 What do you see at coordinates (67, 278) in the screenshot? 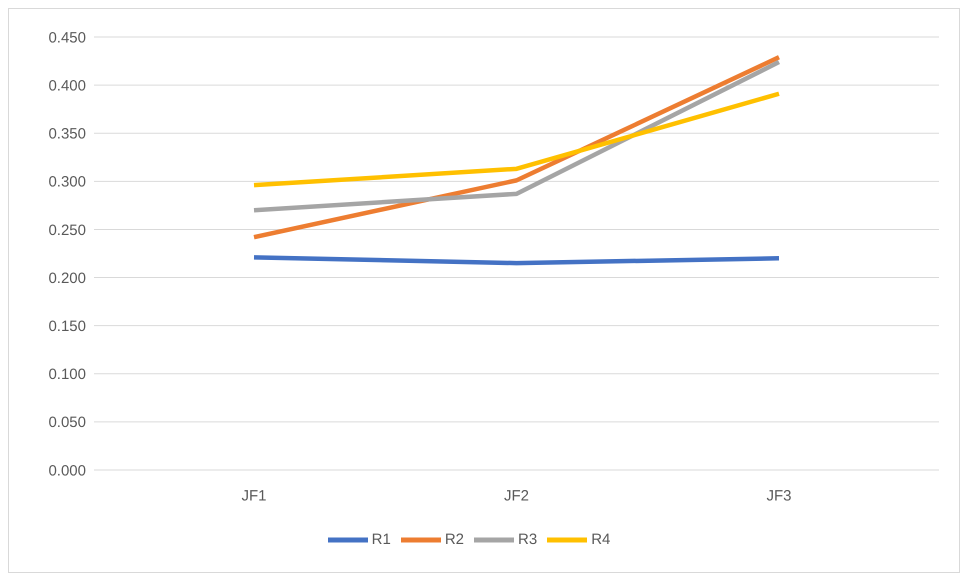
I see `y-tick-label: 0.200` at bounding box center [67, 278].